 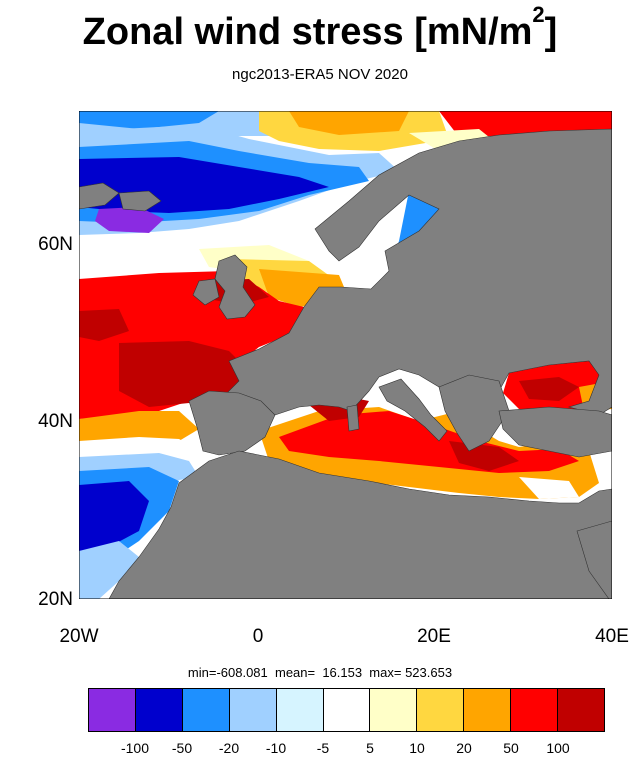 I want to click on colorbar-label: 10, so click(x=417, y=748).